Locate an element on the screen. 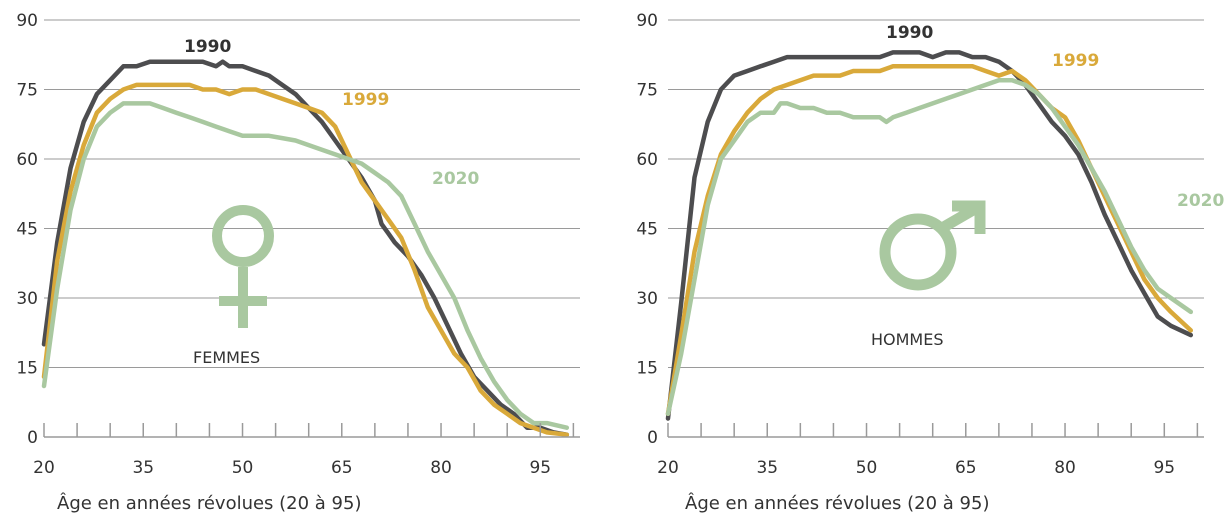  panel-label: HOMMES is located at coordinates (907, 339).